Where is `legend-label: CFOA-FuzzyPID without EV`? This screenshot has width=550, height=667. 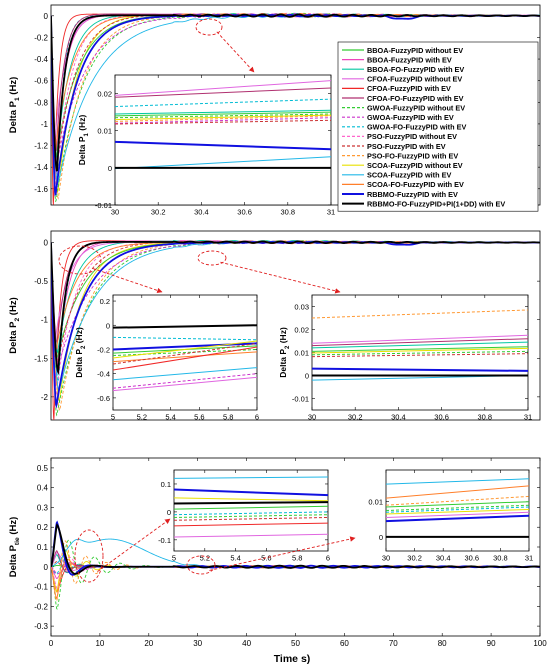
legend-label: CFOA-FuzzyPID without EV is located at coordinates (414, 79).